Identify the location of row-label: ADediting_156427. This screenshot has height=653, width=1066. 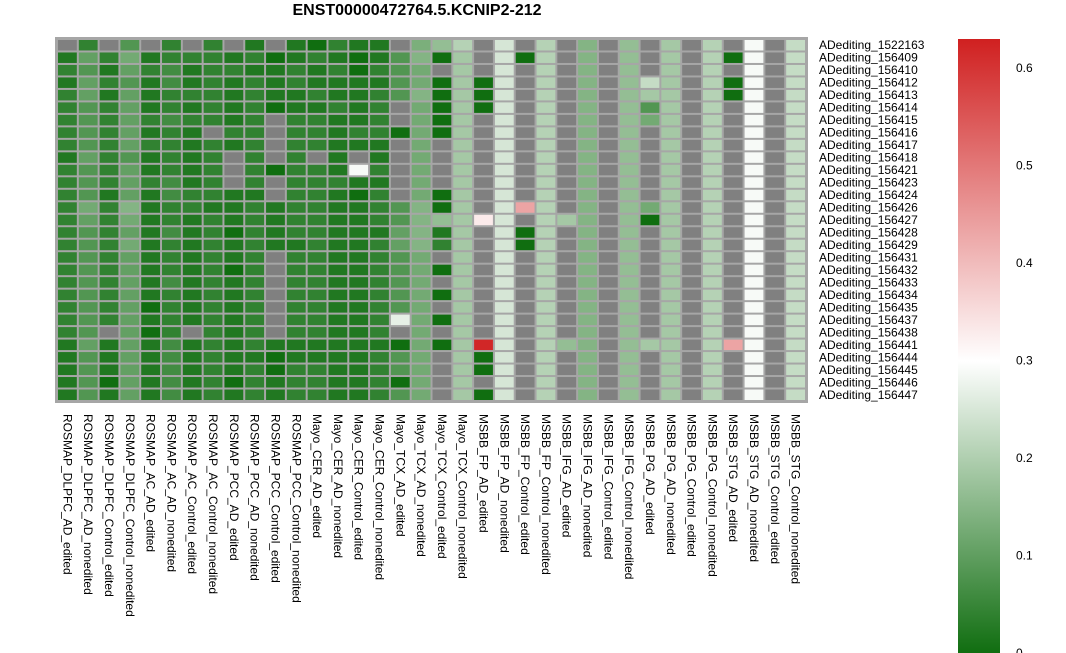
(868, 220).